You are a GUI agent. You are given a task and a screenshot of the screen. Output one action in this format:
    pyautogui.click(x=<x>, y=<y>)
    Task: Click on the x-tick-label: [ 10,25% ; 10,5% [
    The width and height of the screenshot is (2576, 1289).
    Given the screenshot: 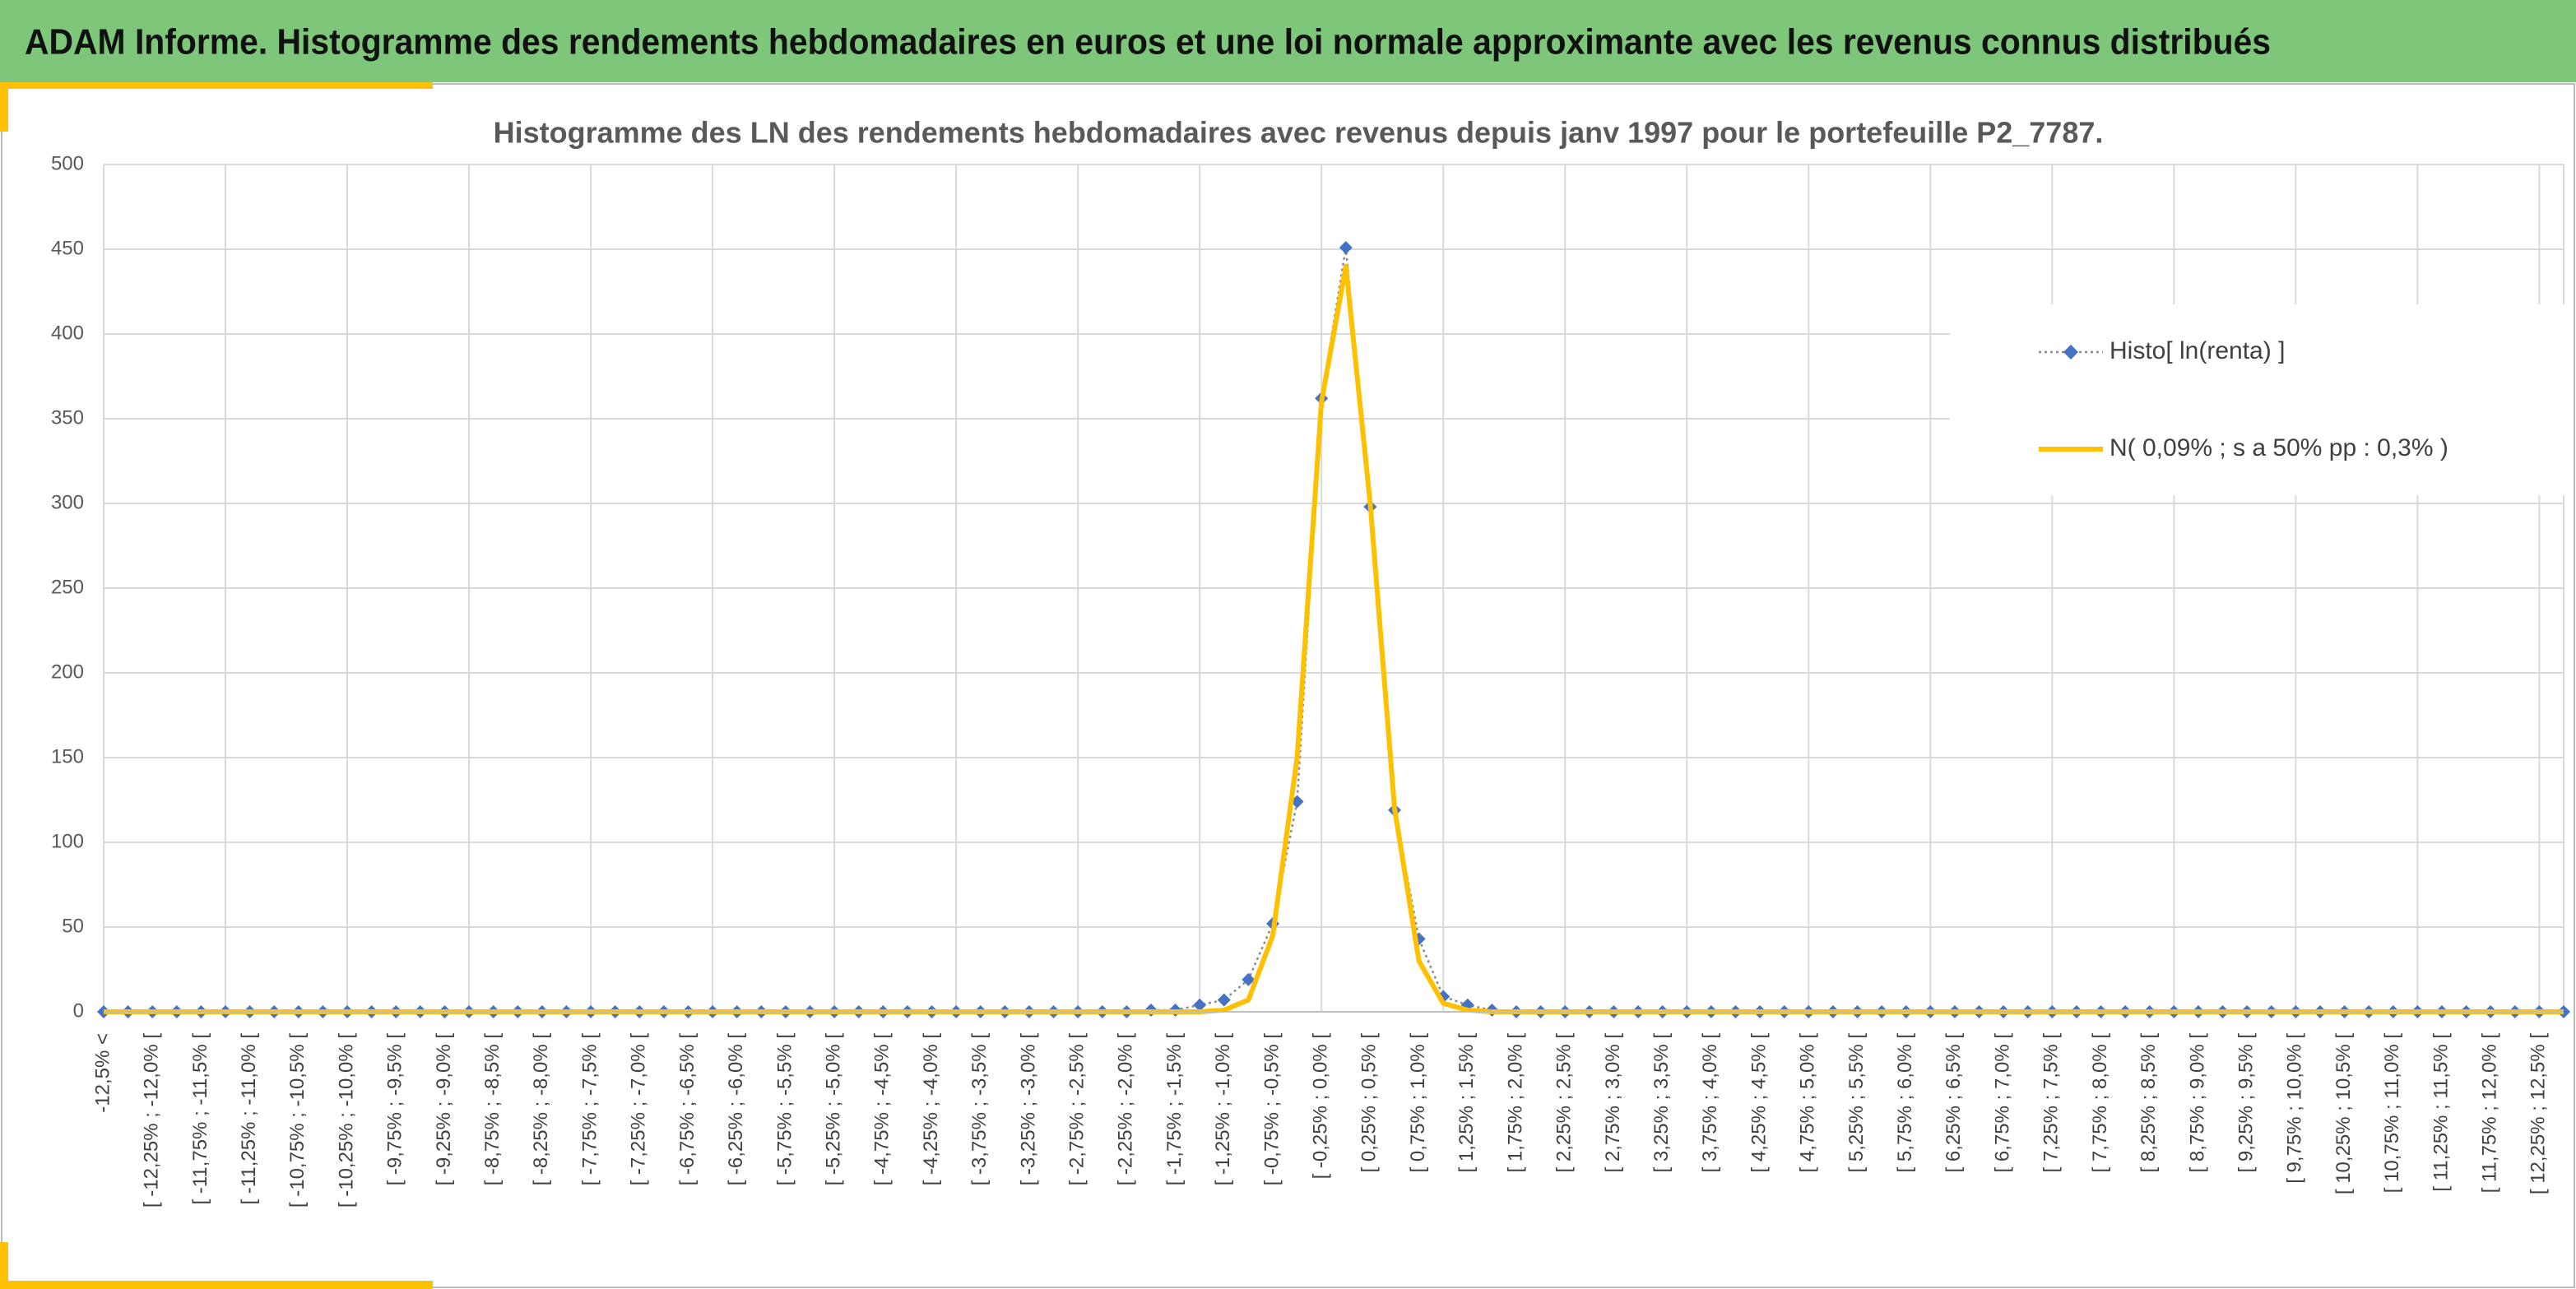 What is the action you would take?
    pyautogui.click(x=2343, y=1113)
    